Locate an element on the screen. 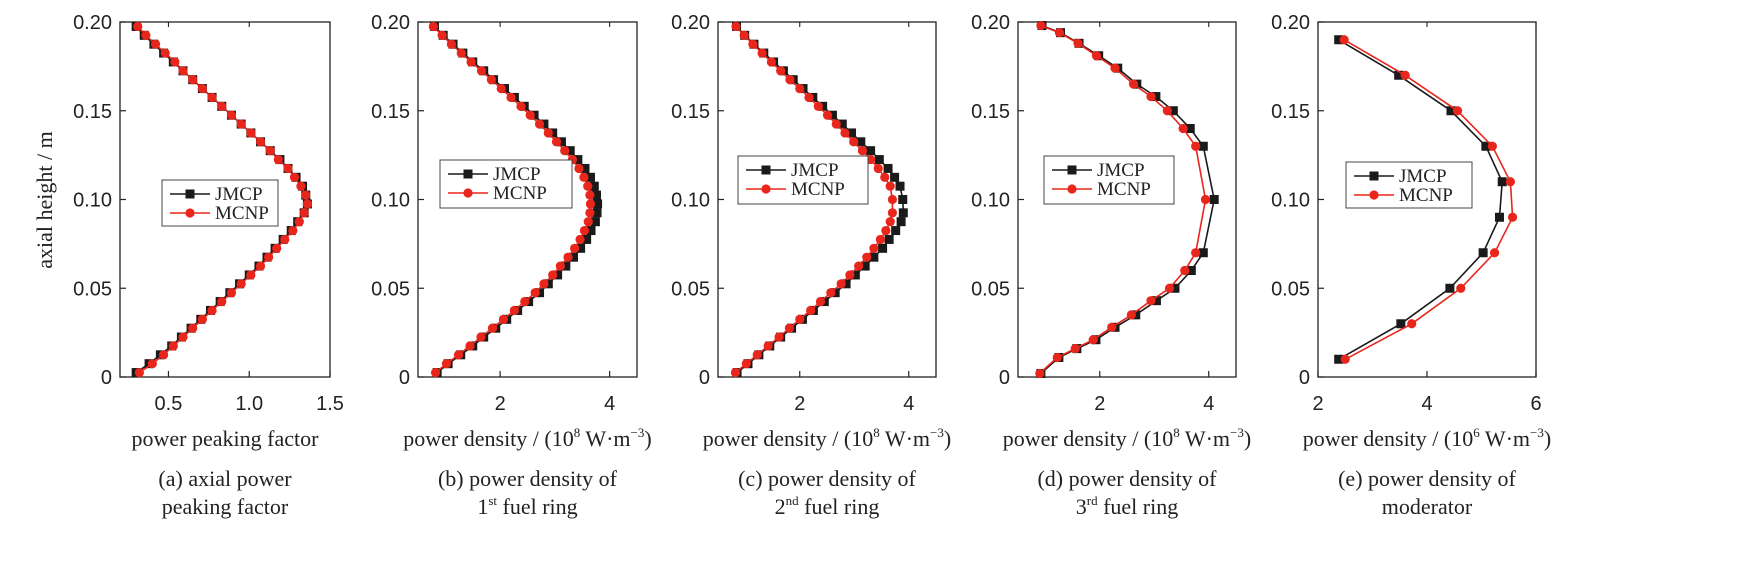 The width and height of the screenshot is (1756, 587). caption-line-1-a: (a) axial power is located at coordinates (225, 478).